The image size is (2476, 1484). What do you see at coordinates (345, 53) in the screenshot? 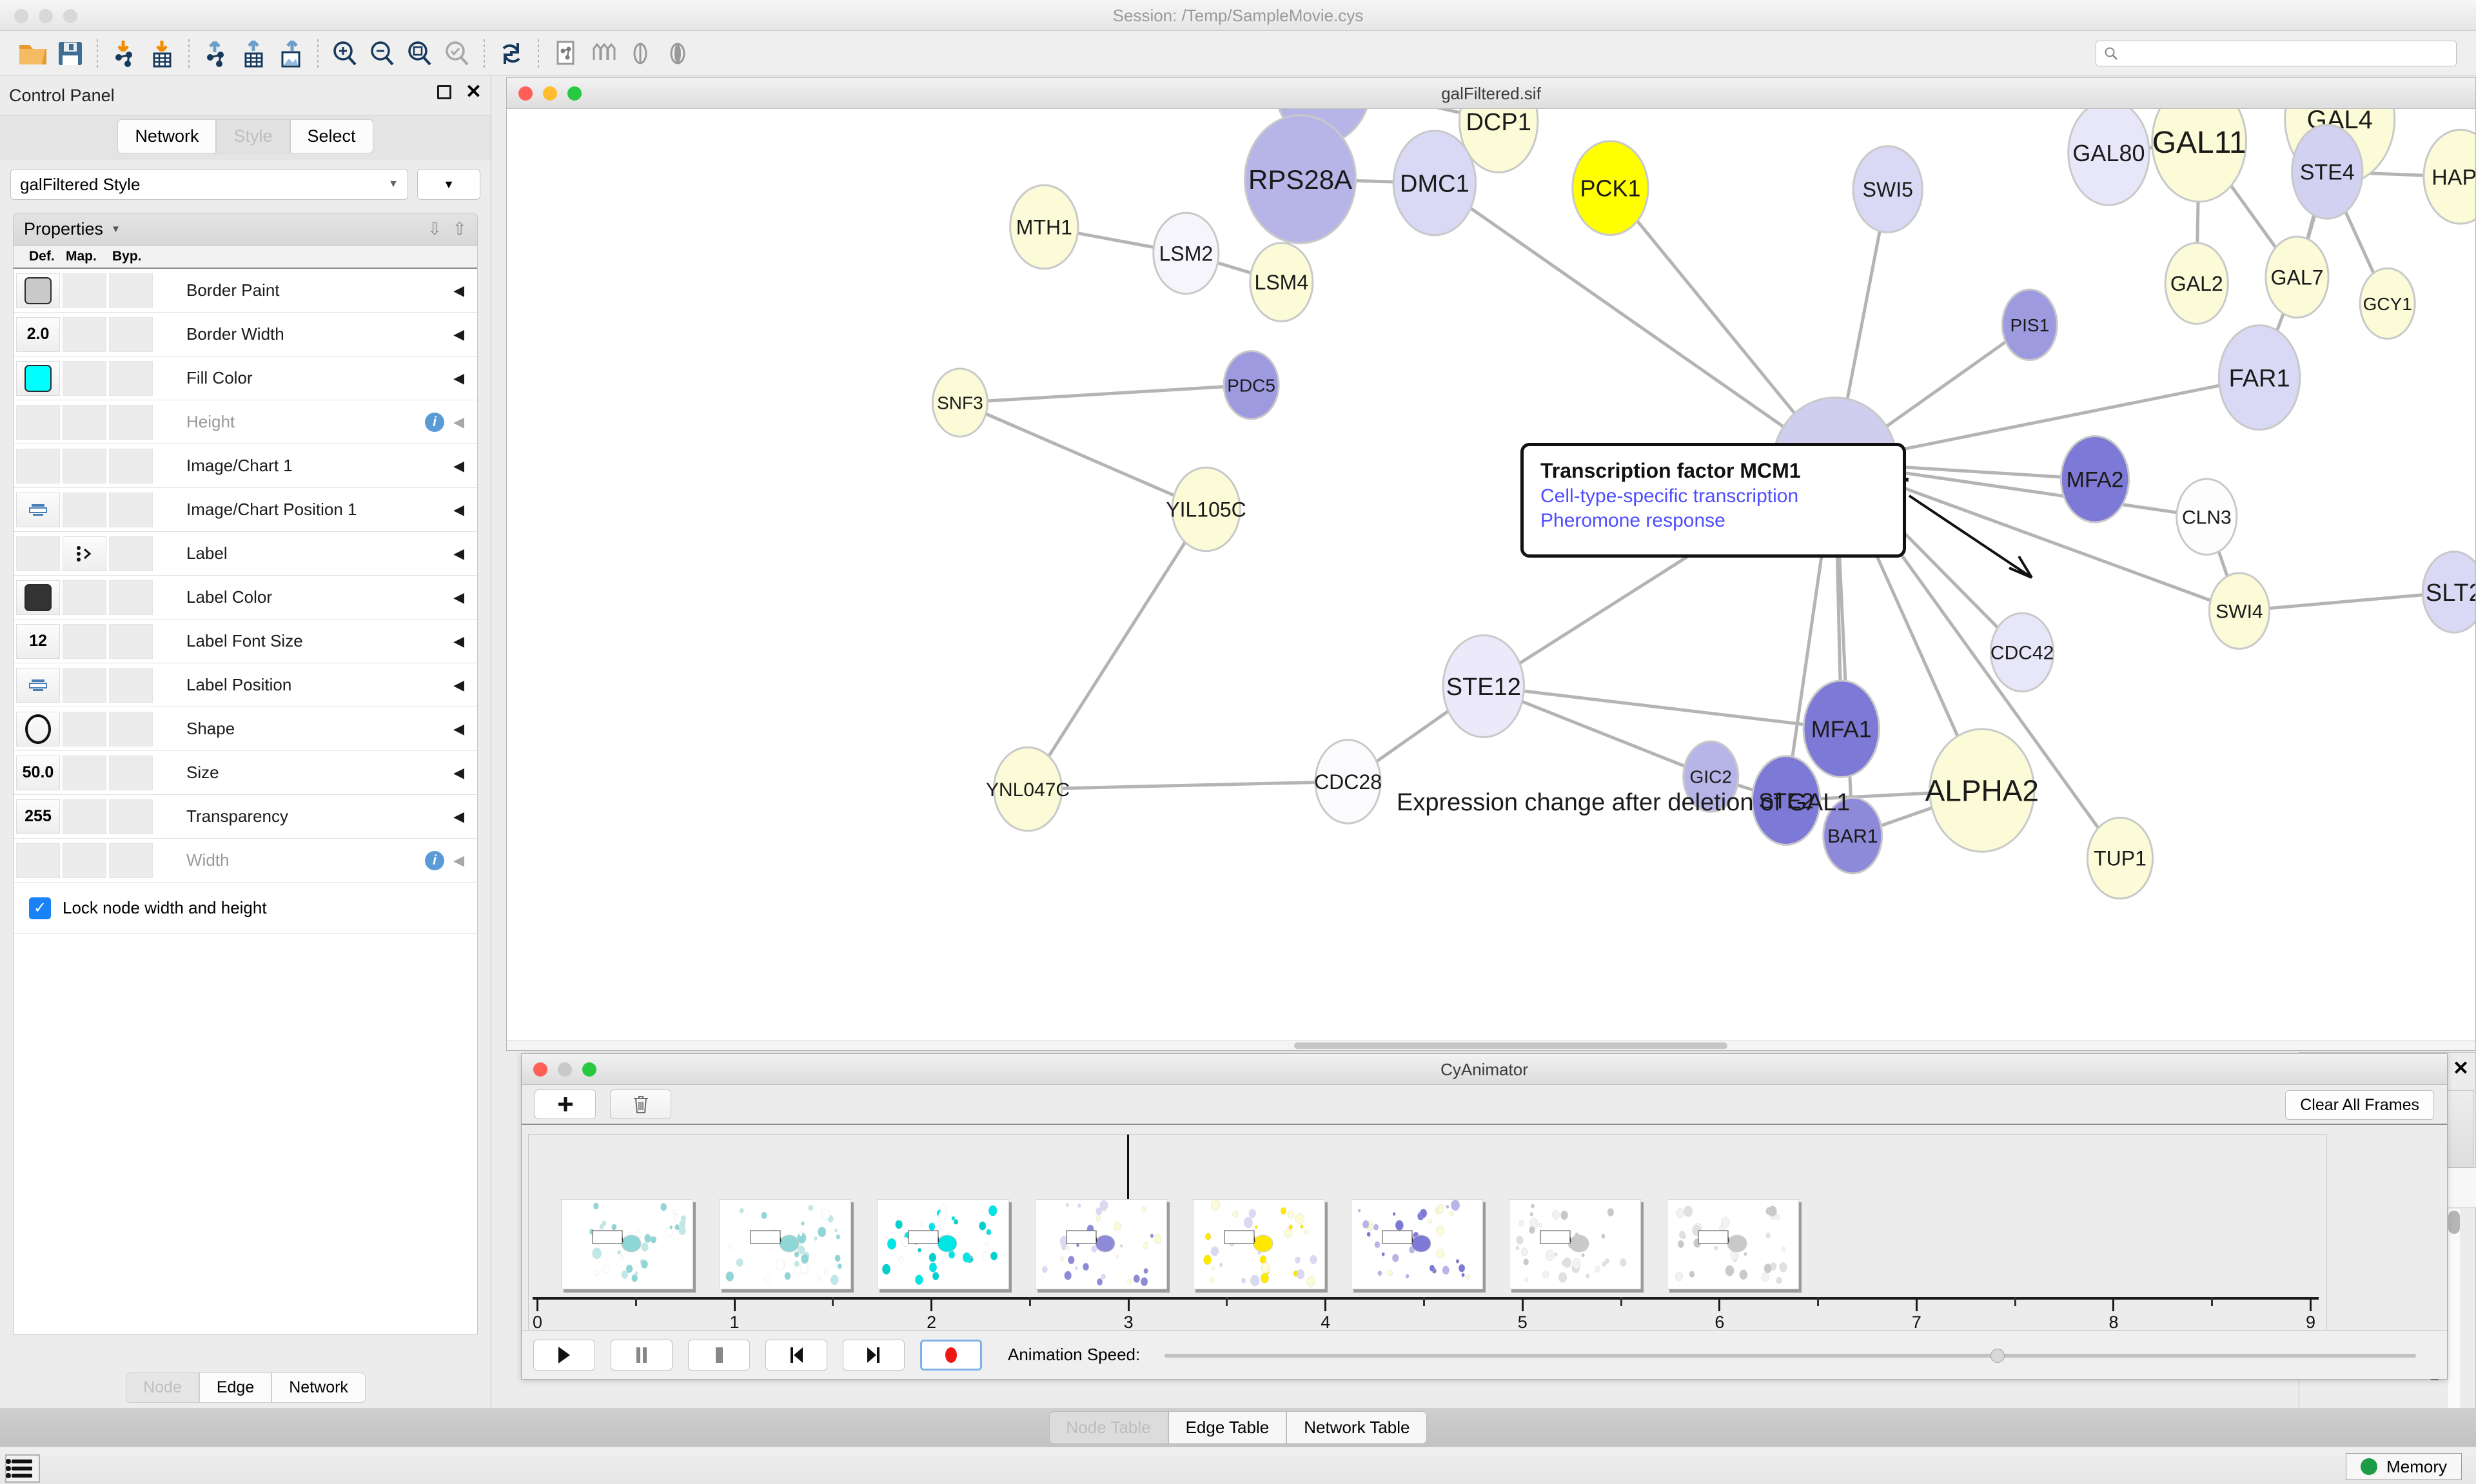
I see `zoom-in-icon` at bounding box center [345, 53].